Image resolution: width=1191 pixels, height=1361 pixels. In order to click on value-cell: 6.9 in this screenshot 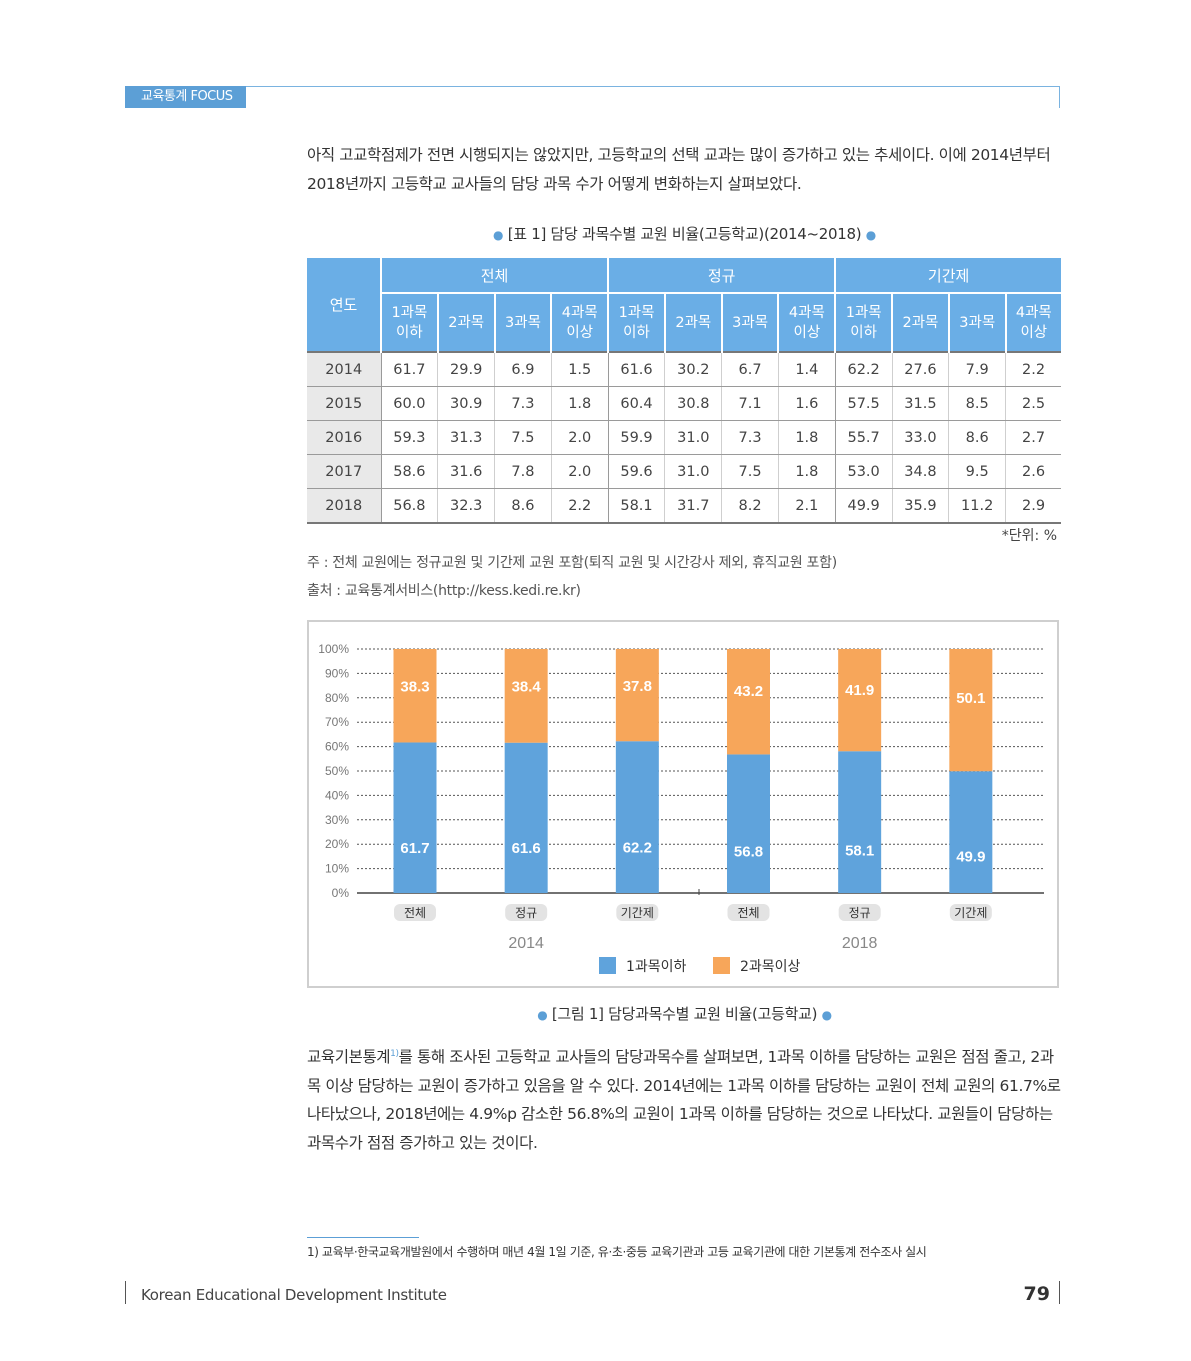, I will do `click(523, 369)`.